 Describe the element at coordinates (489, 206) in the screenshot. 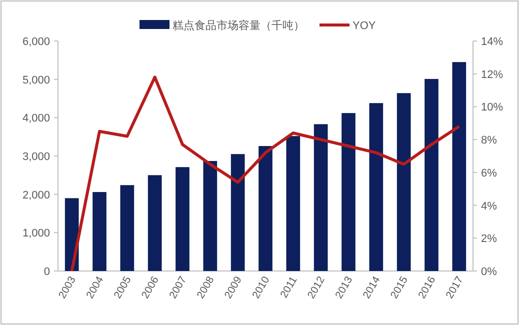

I see `y2-tick-label: 4%` at that location.